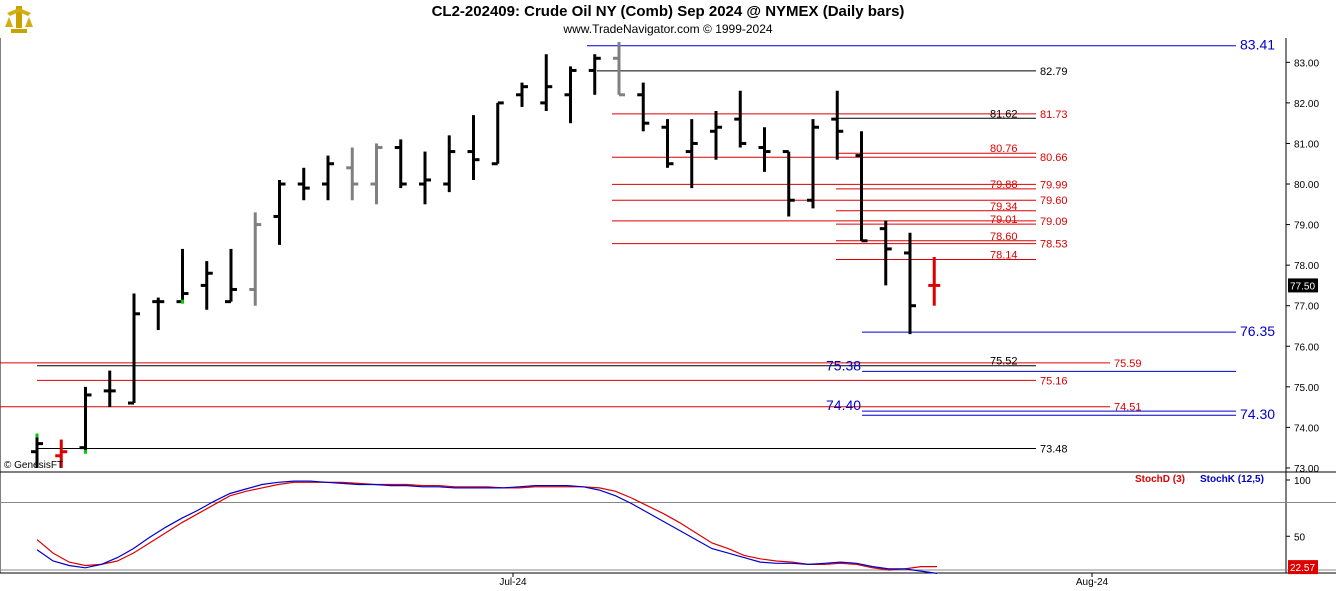  I want to click on level-label: 78.53, so click(1054, 245).